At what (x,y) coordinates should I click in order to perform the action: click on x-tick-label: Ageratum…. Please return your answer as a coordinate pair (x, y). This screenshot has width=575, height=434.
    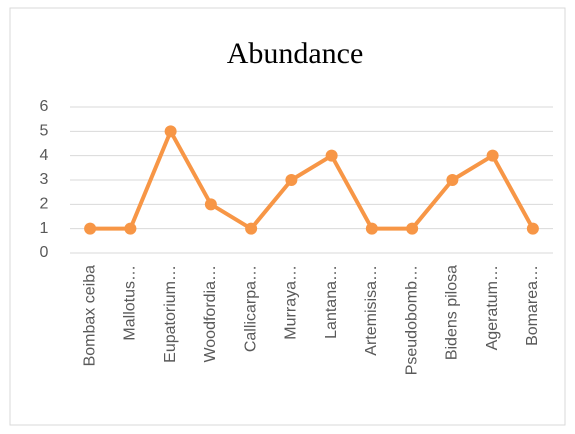
    Looking at the image, I should click on (492, 307).